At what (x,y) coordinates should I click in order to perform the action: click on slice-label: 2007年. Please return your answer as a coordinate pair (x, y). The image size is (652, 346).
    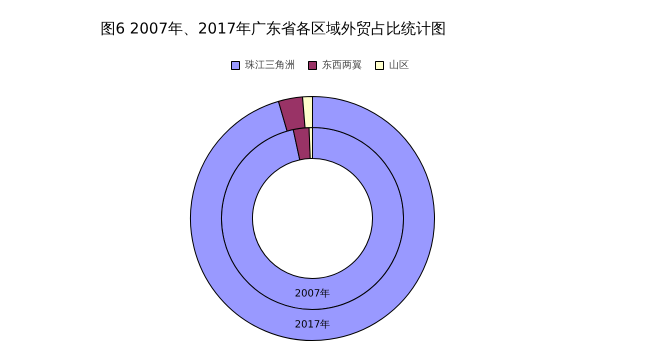
    Looking at the image, I should click on (312, 294).